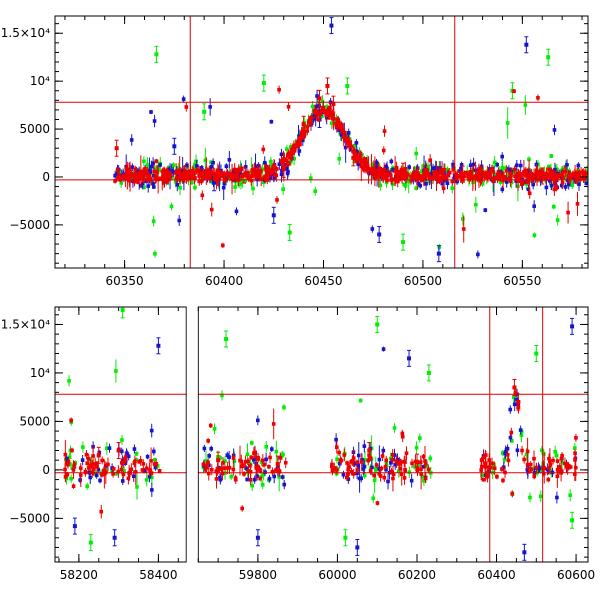 This screenshot has width=600, height=600. I want to click on x-tick-label: 60200, so click(417, 575).